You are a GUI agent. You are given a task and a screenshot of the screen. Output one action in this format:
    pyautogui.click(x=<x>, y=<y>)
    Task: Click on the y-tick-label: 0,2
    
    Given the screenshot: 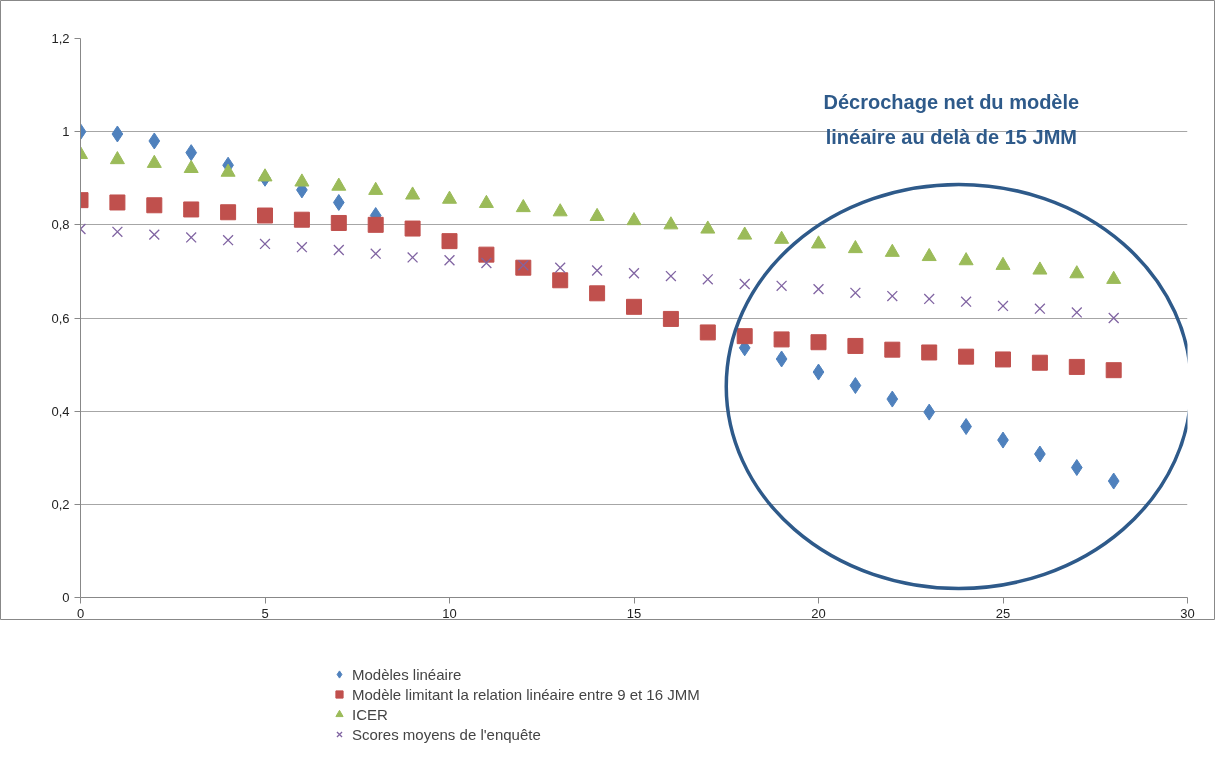 What is the action you would take?
    pyautogui.click(x=60, y=504)
    